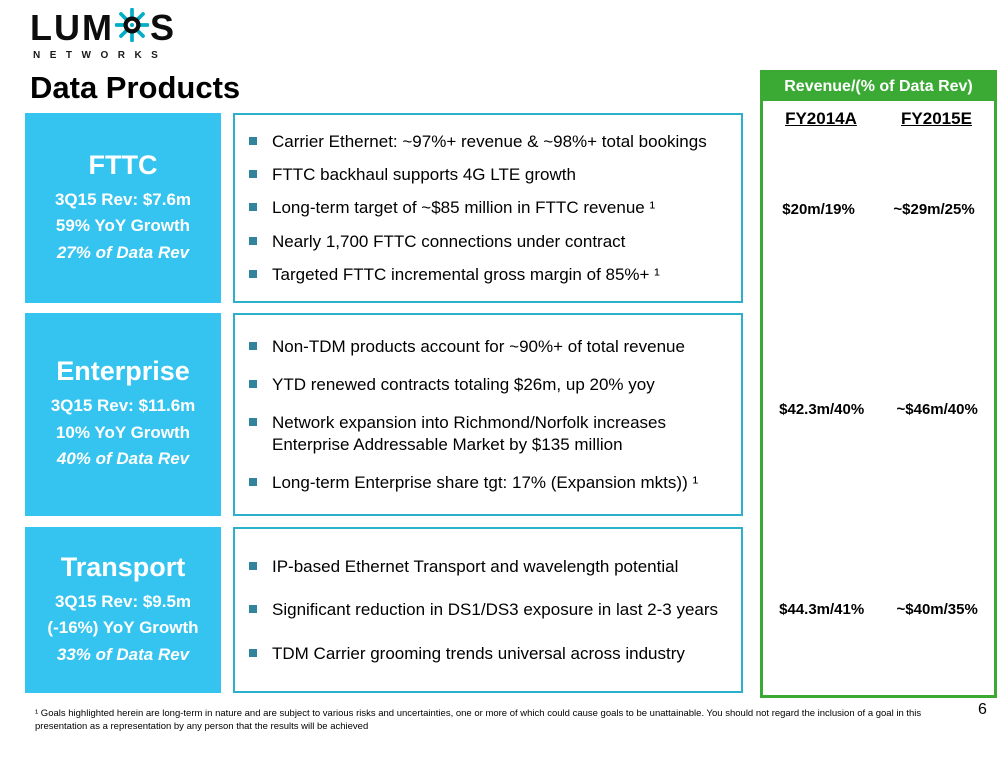 This screenshot has height=768, width=1008. I want to click on page-title: Data Products, so click(135, 87).